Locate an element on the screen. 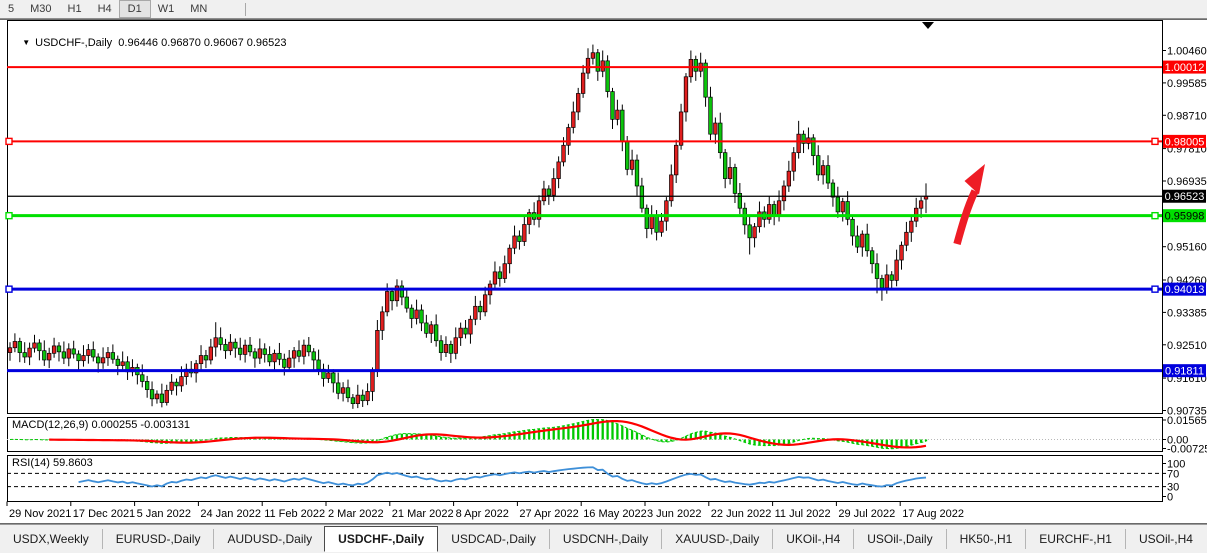 The height and width of the screenshot is (553, 1207). rsi-axis-label: 100 is located at coordinates (1176, 465).